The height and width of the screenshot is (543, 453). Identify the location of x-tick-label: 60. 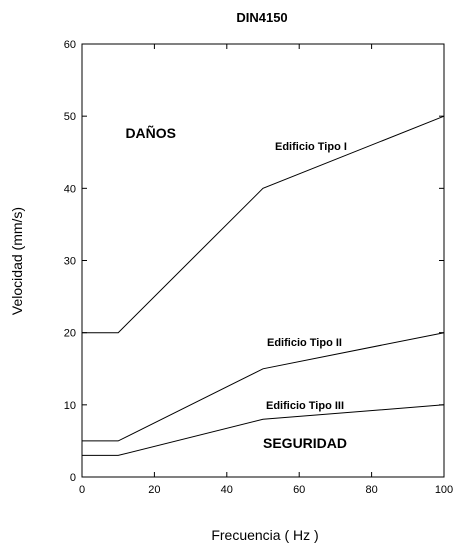
(299, 490).